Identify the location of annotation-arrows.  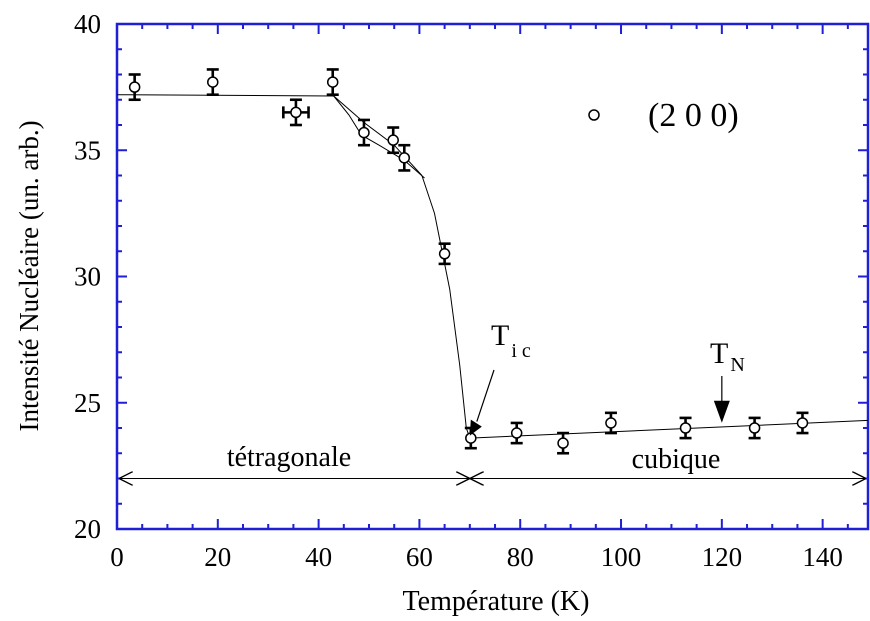
(599, 402).